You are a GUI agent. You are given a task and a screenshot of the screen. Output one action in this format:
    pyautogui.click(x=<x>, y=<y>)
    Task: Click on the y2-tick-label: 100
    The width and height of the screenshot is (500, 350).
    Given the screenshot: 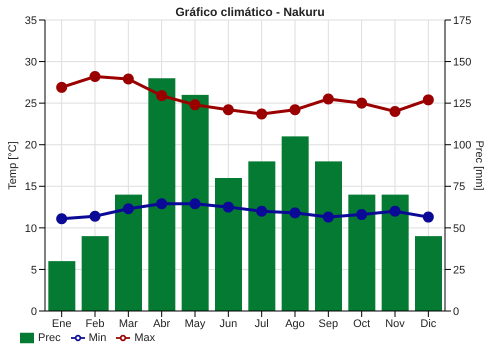 What is the action you would take?
    pyautogui.click(x=462, y=146)
    